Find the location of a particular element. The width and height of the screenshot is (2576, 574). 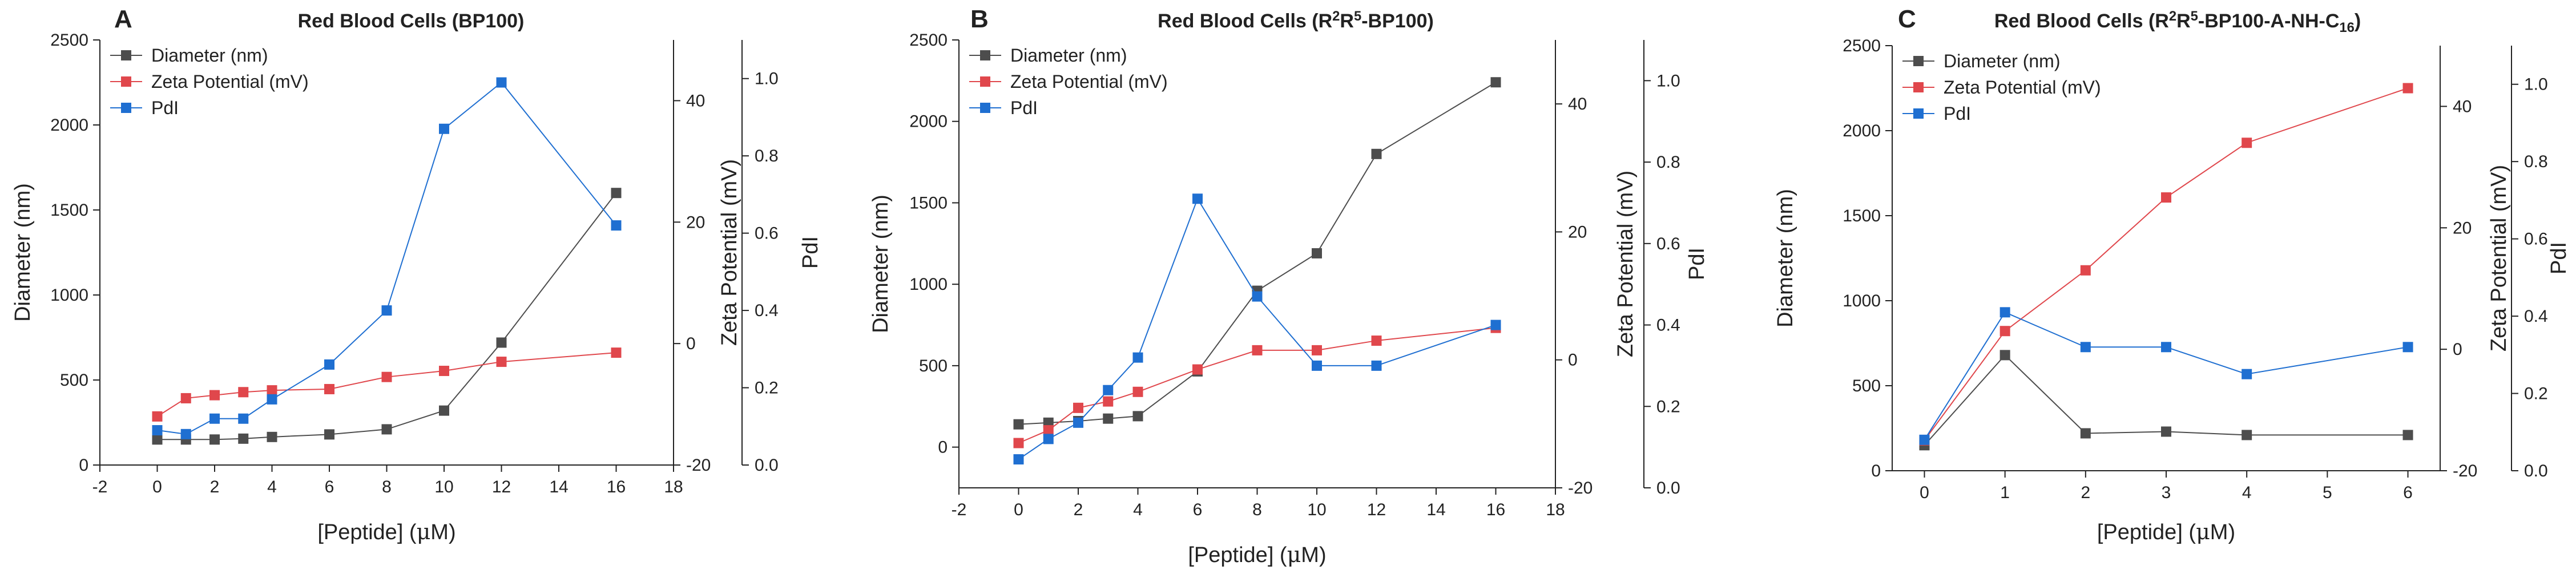

y3-tick-label: 1.0 is located at coordinates (767, 79).